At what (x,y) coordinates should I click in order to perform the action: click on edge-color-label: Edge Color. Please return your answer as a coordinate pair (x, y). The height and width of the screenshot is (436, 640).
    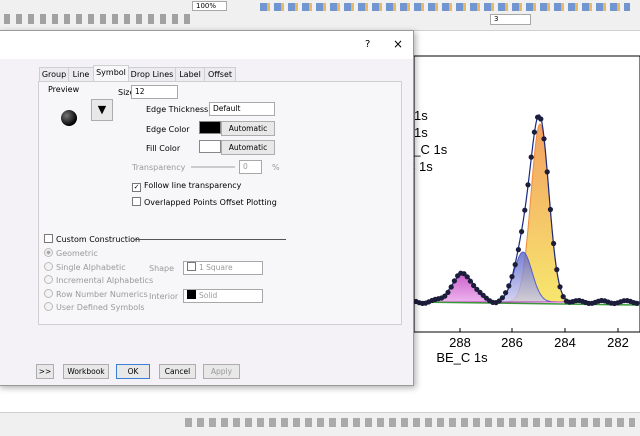
    Looking at the image, I should click on (168, 129).